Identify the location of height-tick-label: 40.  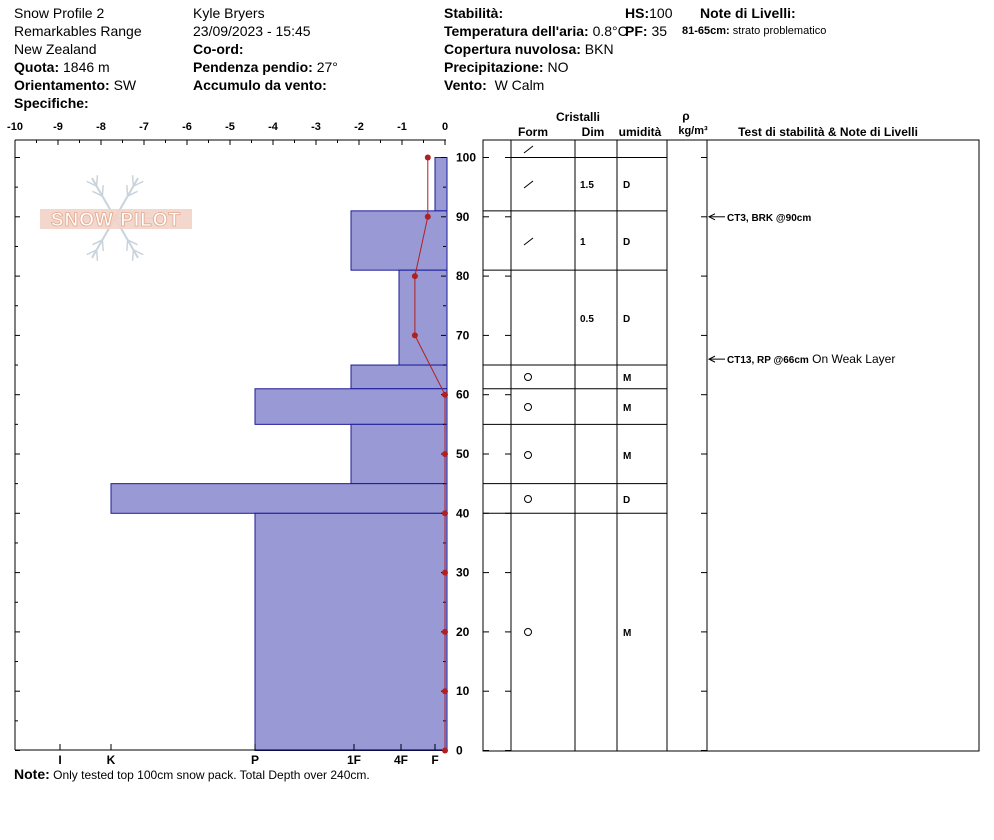
(463, 513).